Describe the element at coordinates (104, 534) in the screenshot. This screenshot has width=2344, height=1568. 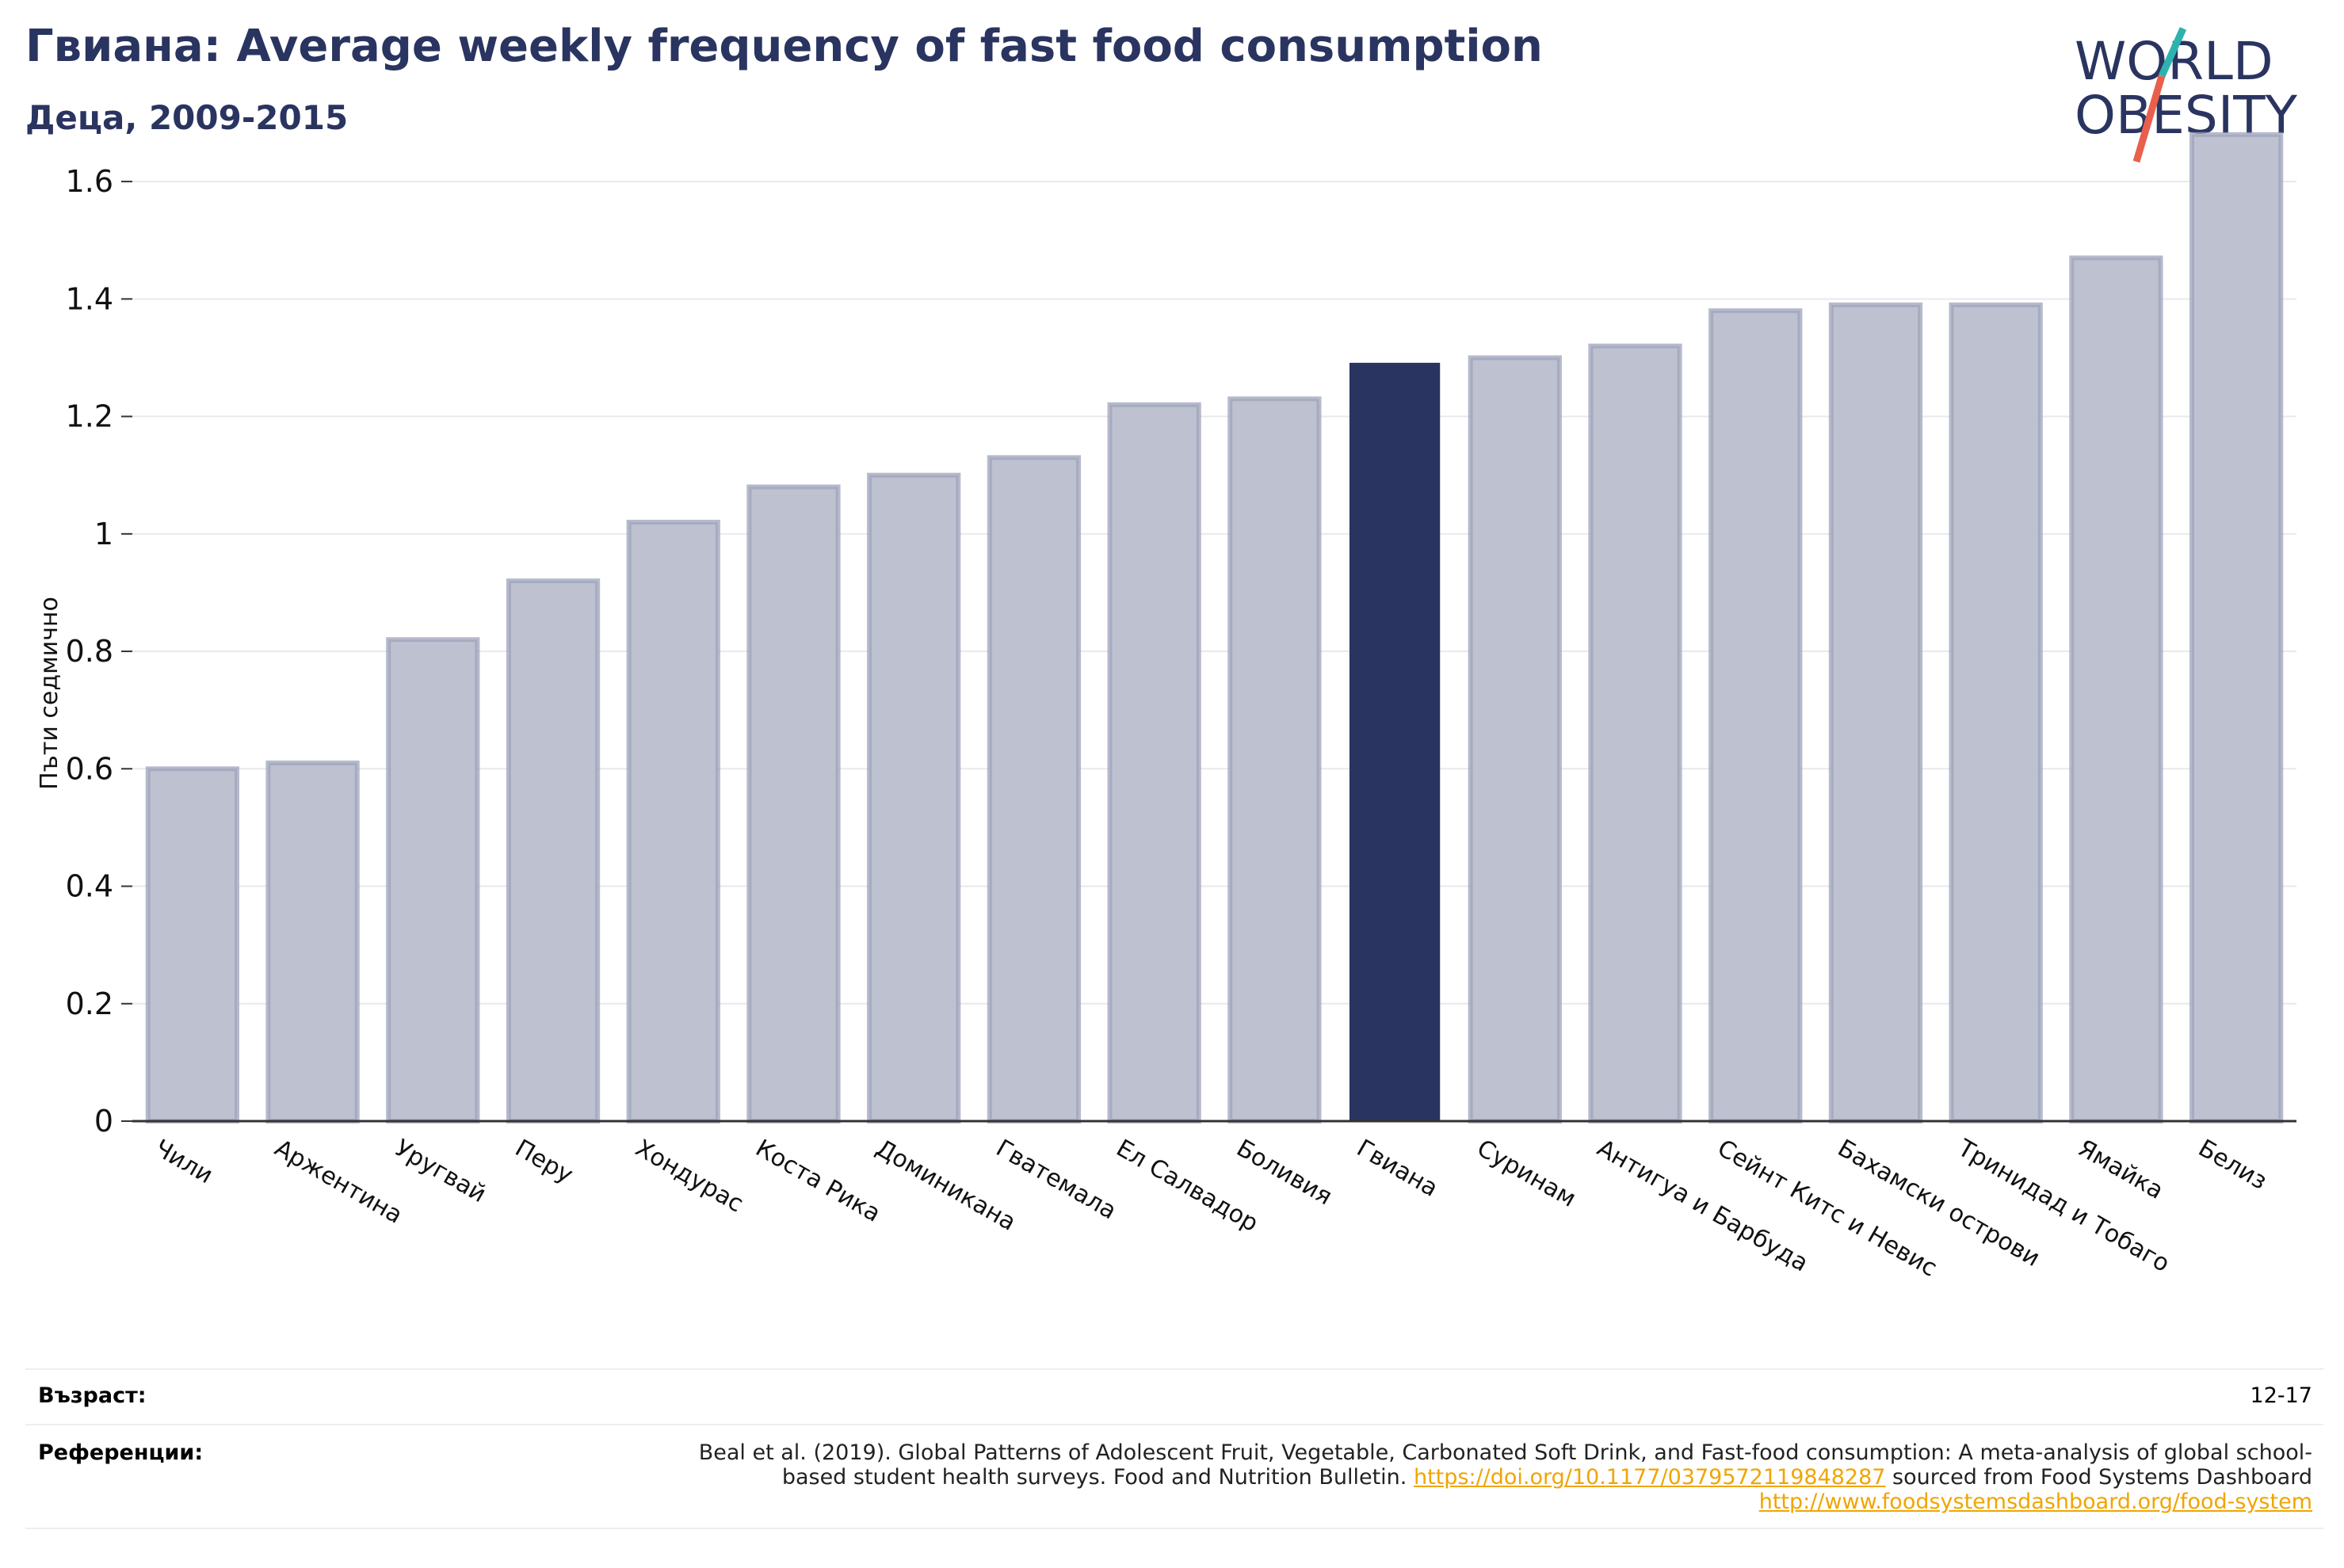
I see `y-tick-label: 1` at that location.